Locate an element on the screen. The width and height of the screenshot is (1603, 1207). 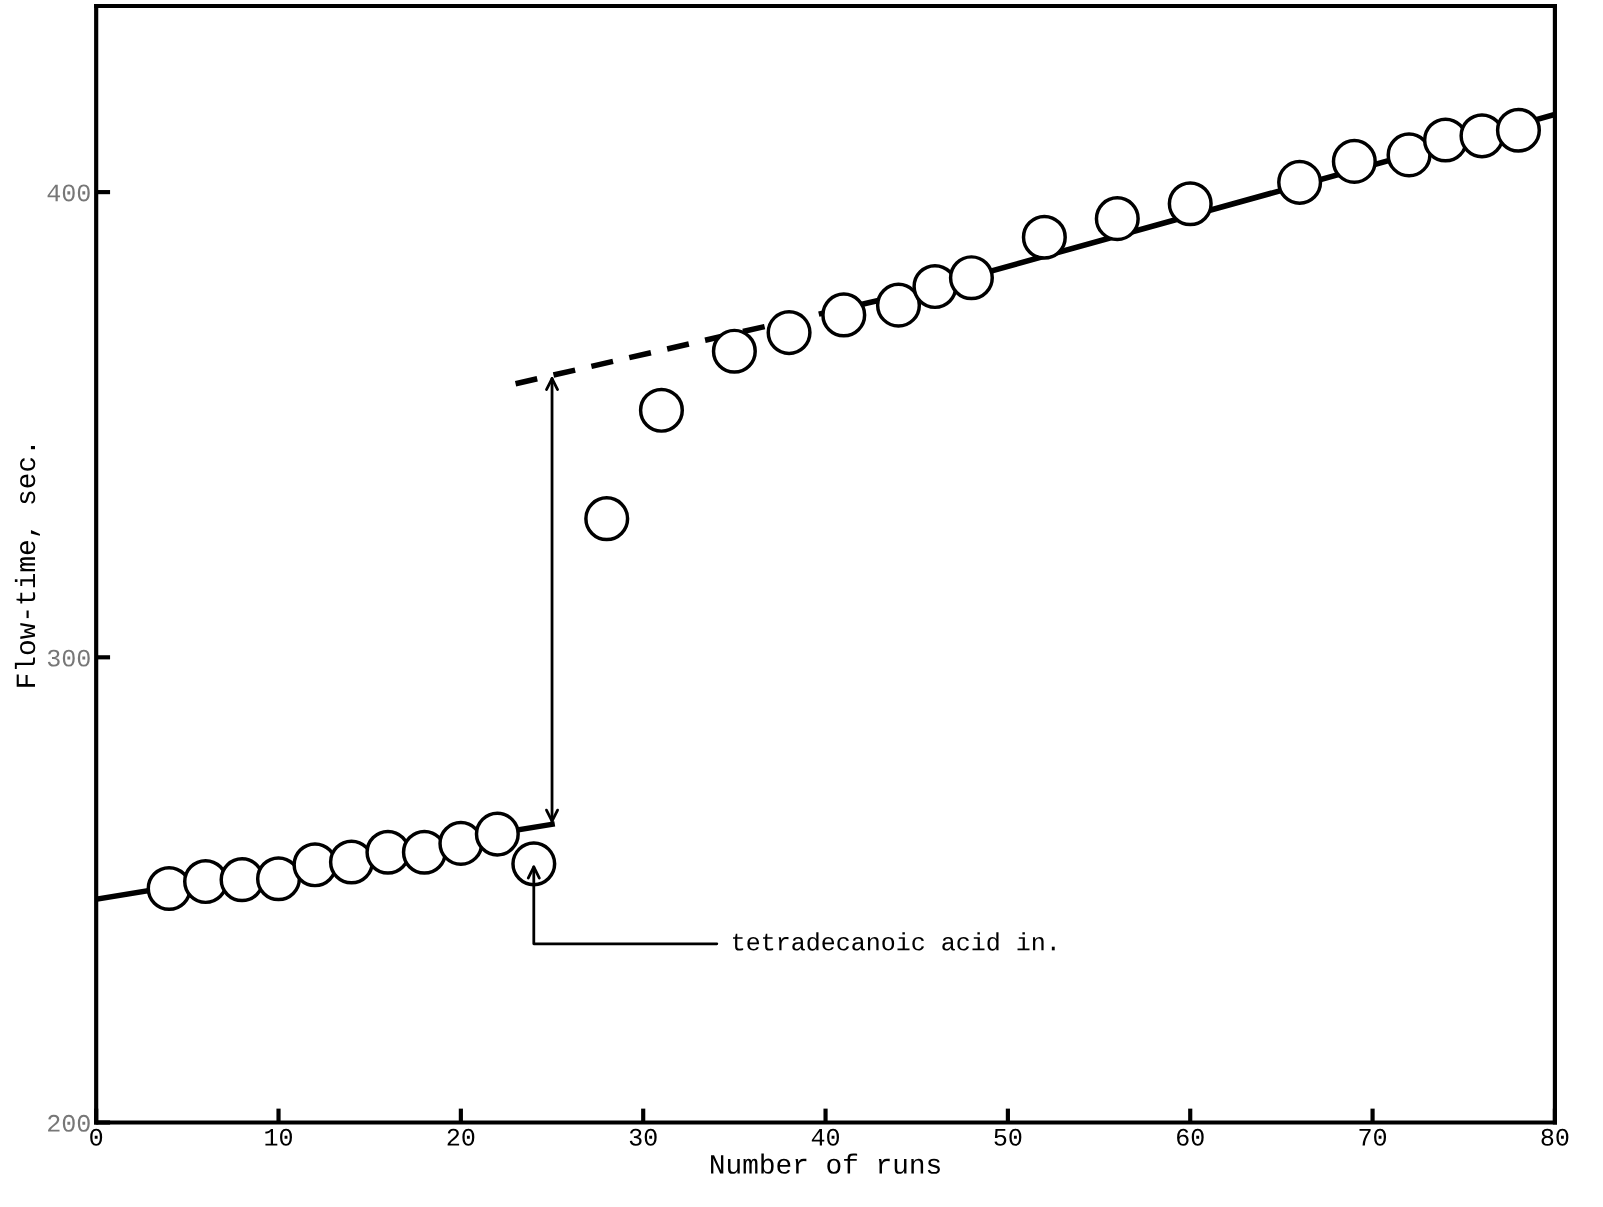
x-tick-label: 70 is located at coordinates (1373, 1137).